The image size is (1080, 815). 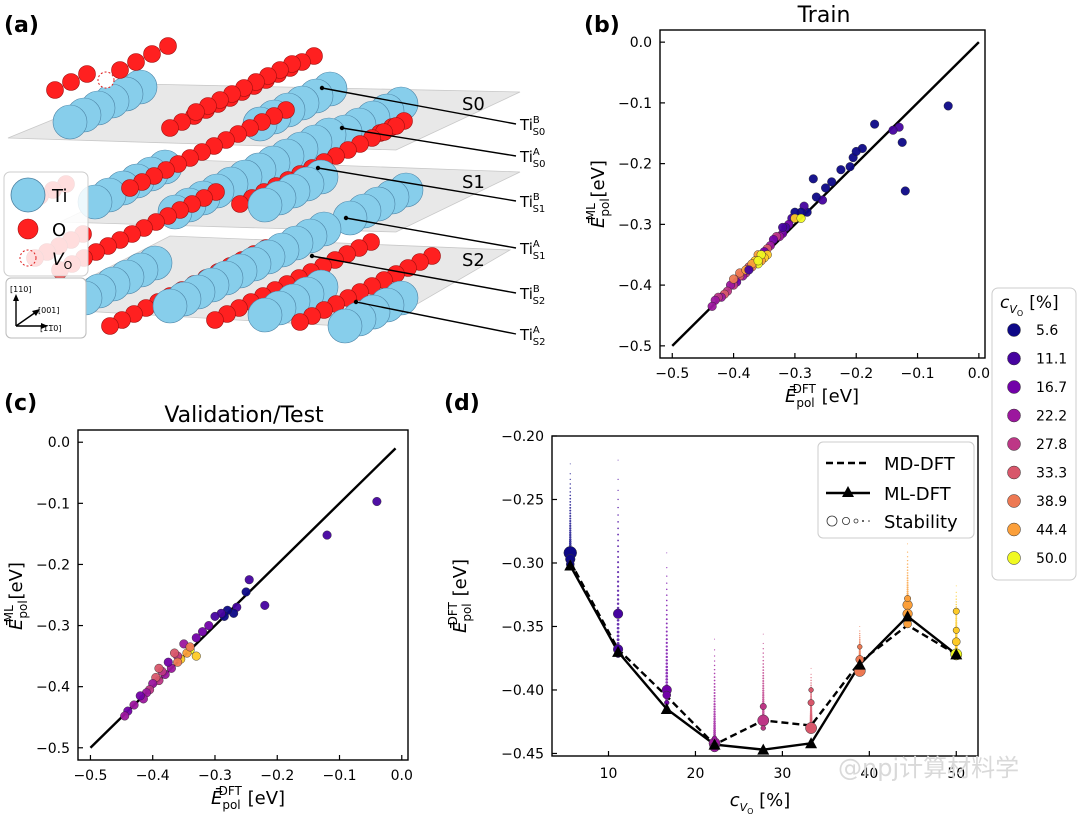 What do you see at coordinates (1014, 358) in the screenshot?
I see `legend-swatch-11.1` at bounding box center [1014, 358].